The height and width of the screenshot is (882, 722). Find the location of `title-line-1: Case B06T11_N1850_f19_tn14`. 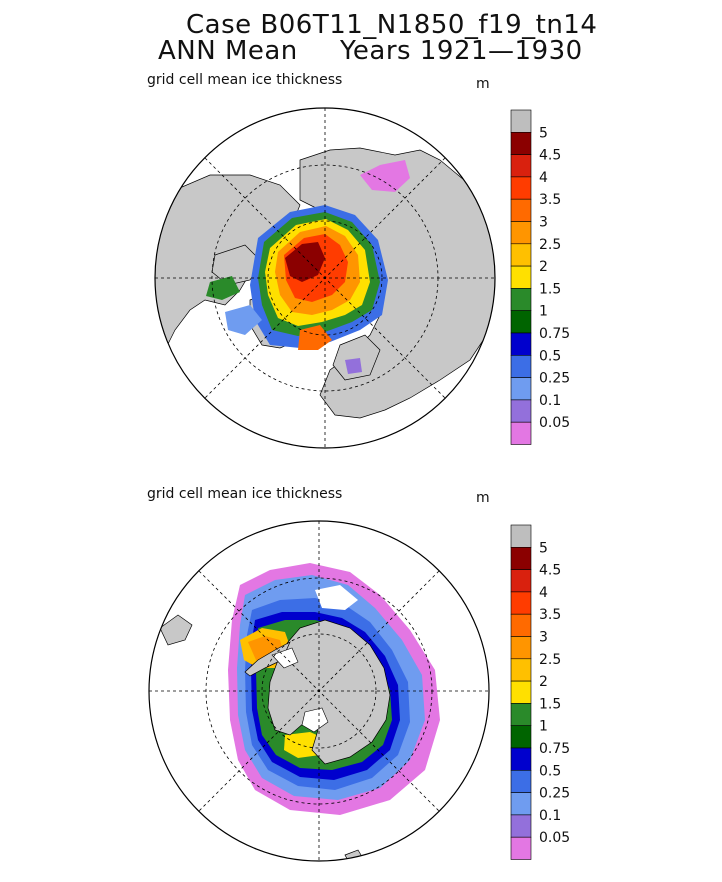

title-line-1: Case B06T11_N1850_f19_tn14 is located at coordinates (392, 25).